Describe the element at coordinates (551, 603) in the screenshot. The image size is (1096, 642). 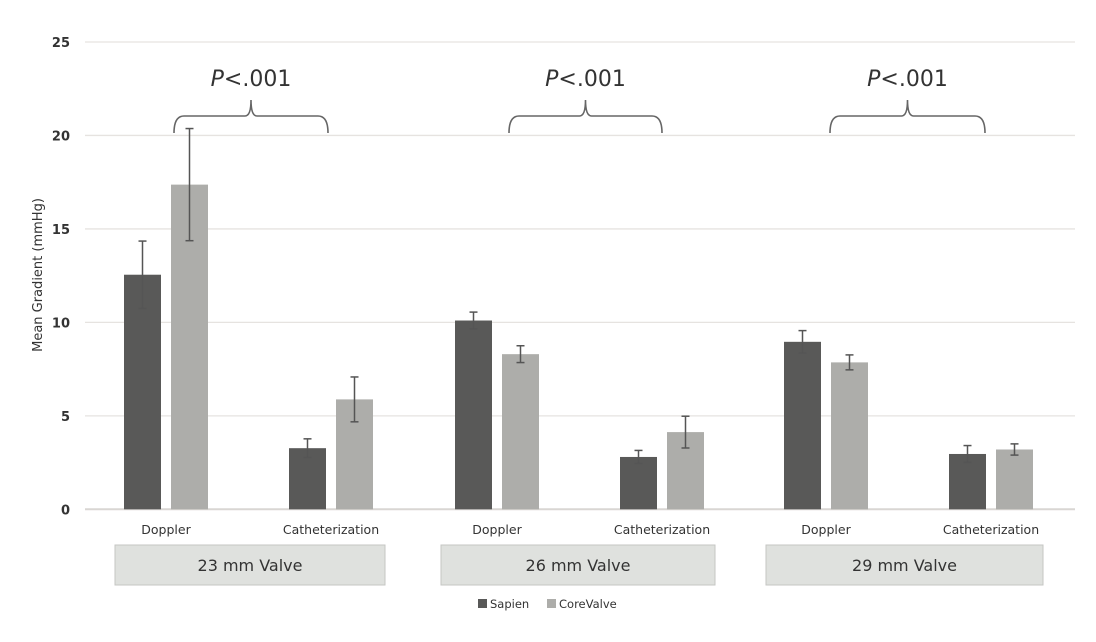
I see `legend-swatch-corevalve` at that location.